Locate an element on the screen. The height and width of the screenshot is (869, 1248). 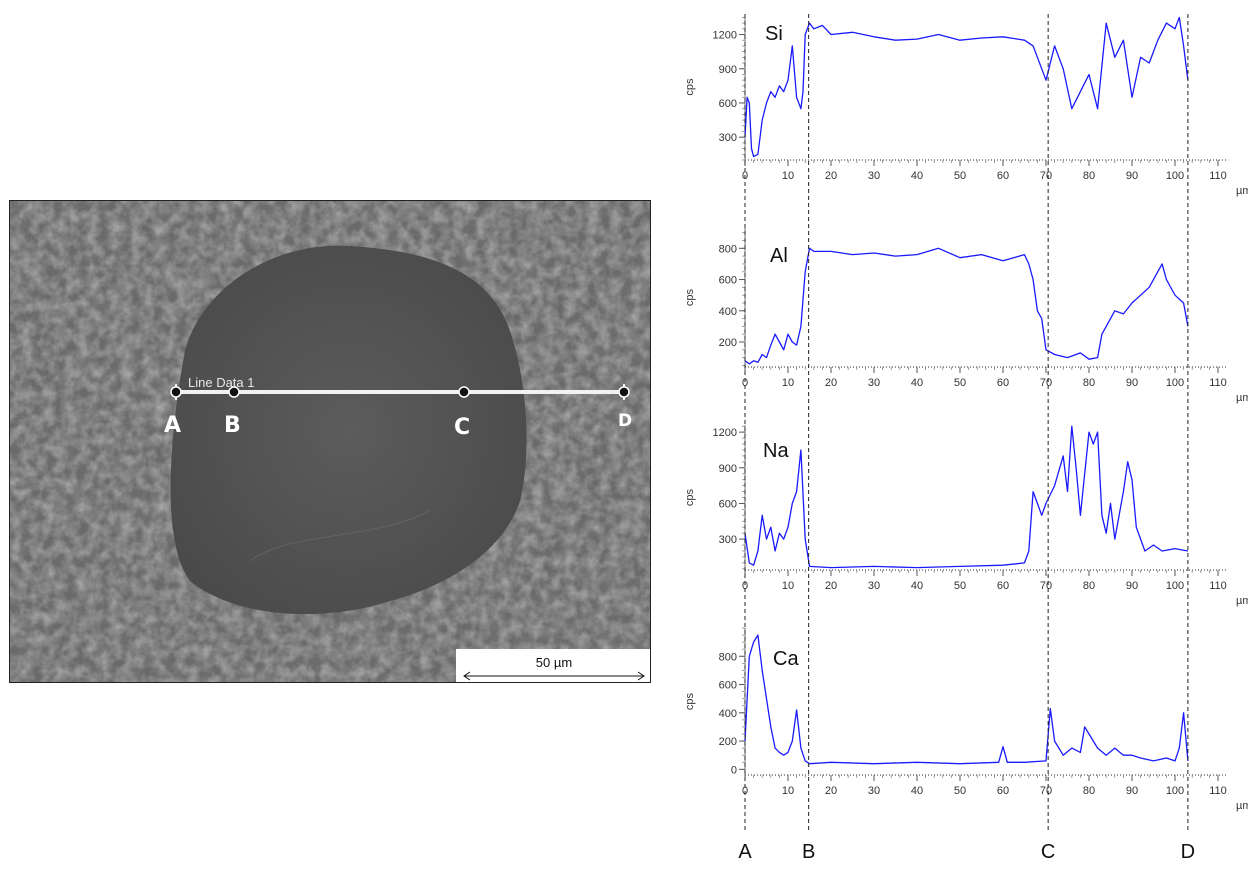
y-tick-label: 0 is located at coordinates (734, 770).